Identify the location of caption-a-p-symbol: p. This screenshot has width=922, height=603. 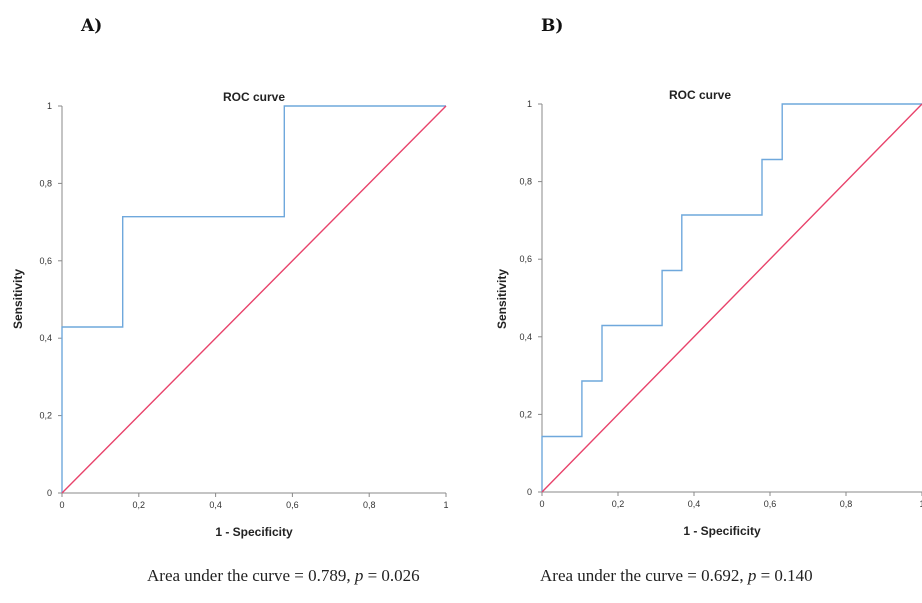
(359, 575).